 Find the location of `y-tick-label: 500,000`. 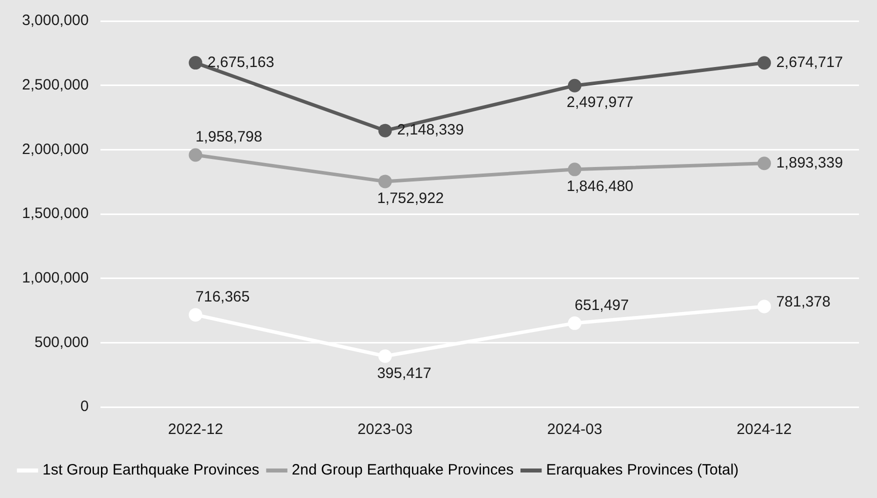

y-tick-label: 500,000 is located at coordinates (61, 342).